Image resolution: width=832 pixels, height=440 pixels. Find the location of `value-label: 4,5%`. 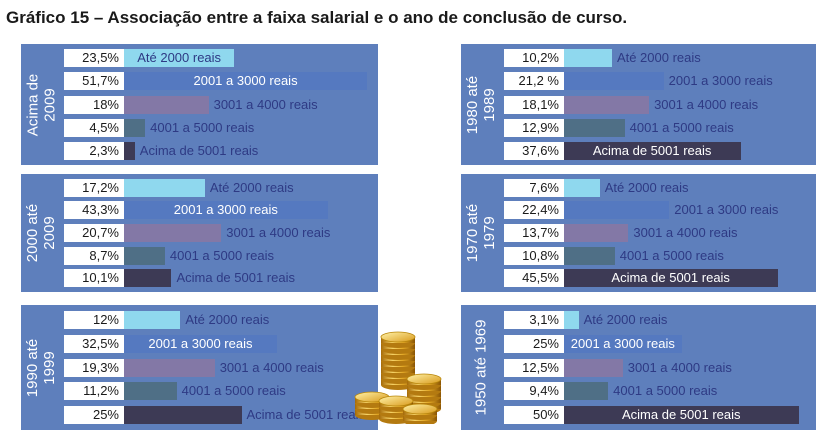

value-label: 4,5% is located at coordinates (94, 127).